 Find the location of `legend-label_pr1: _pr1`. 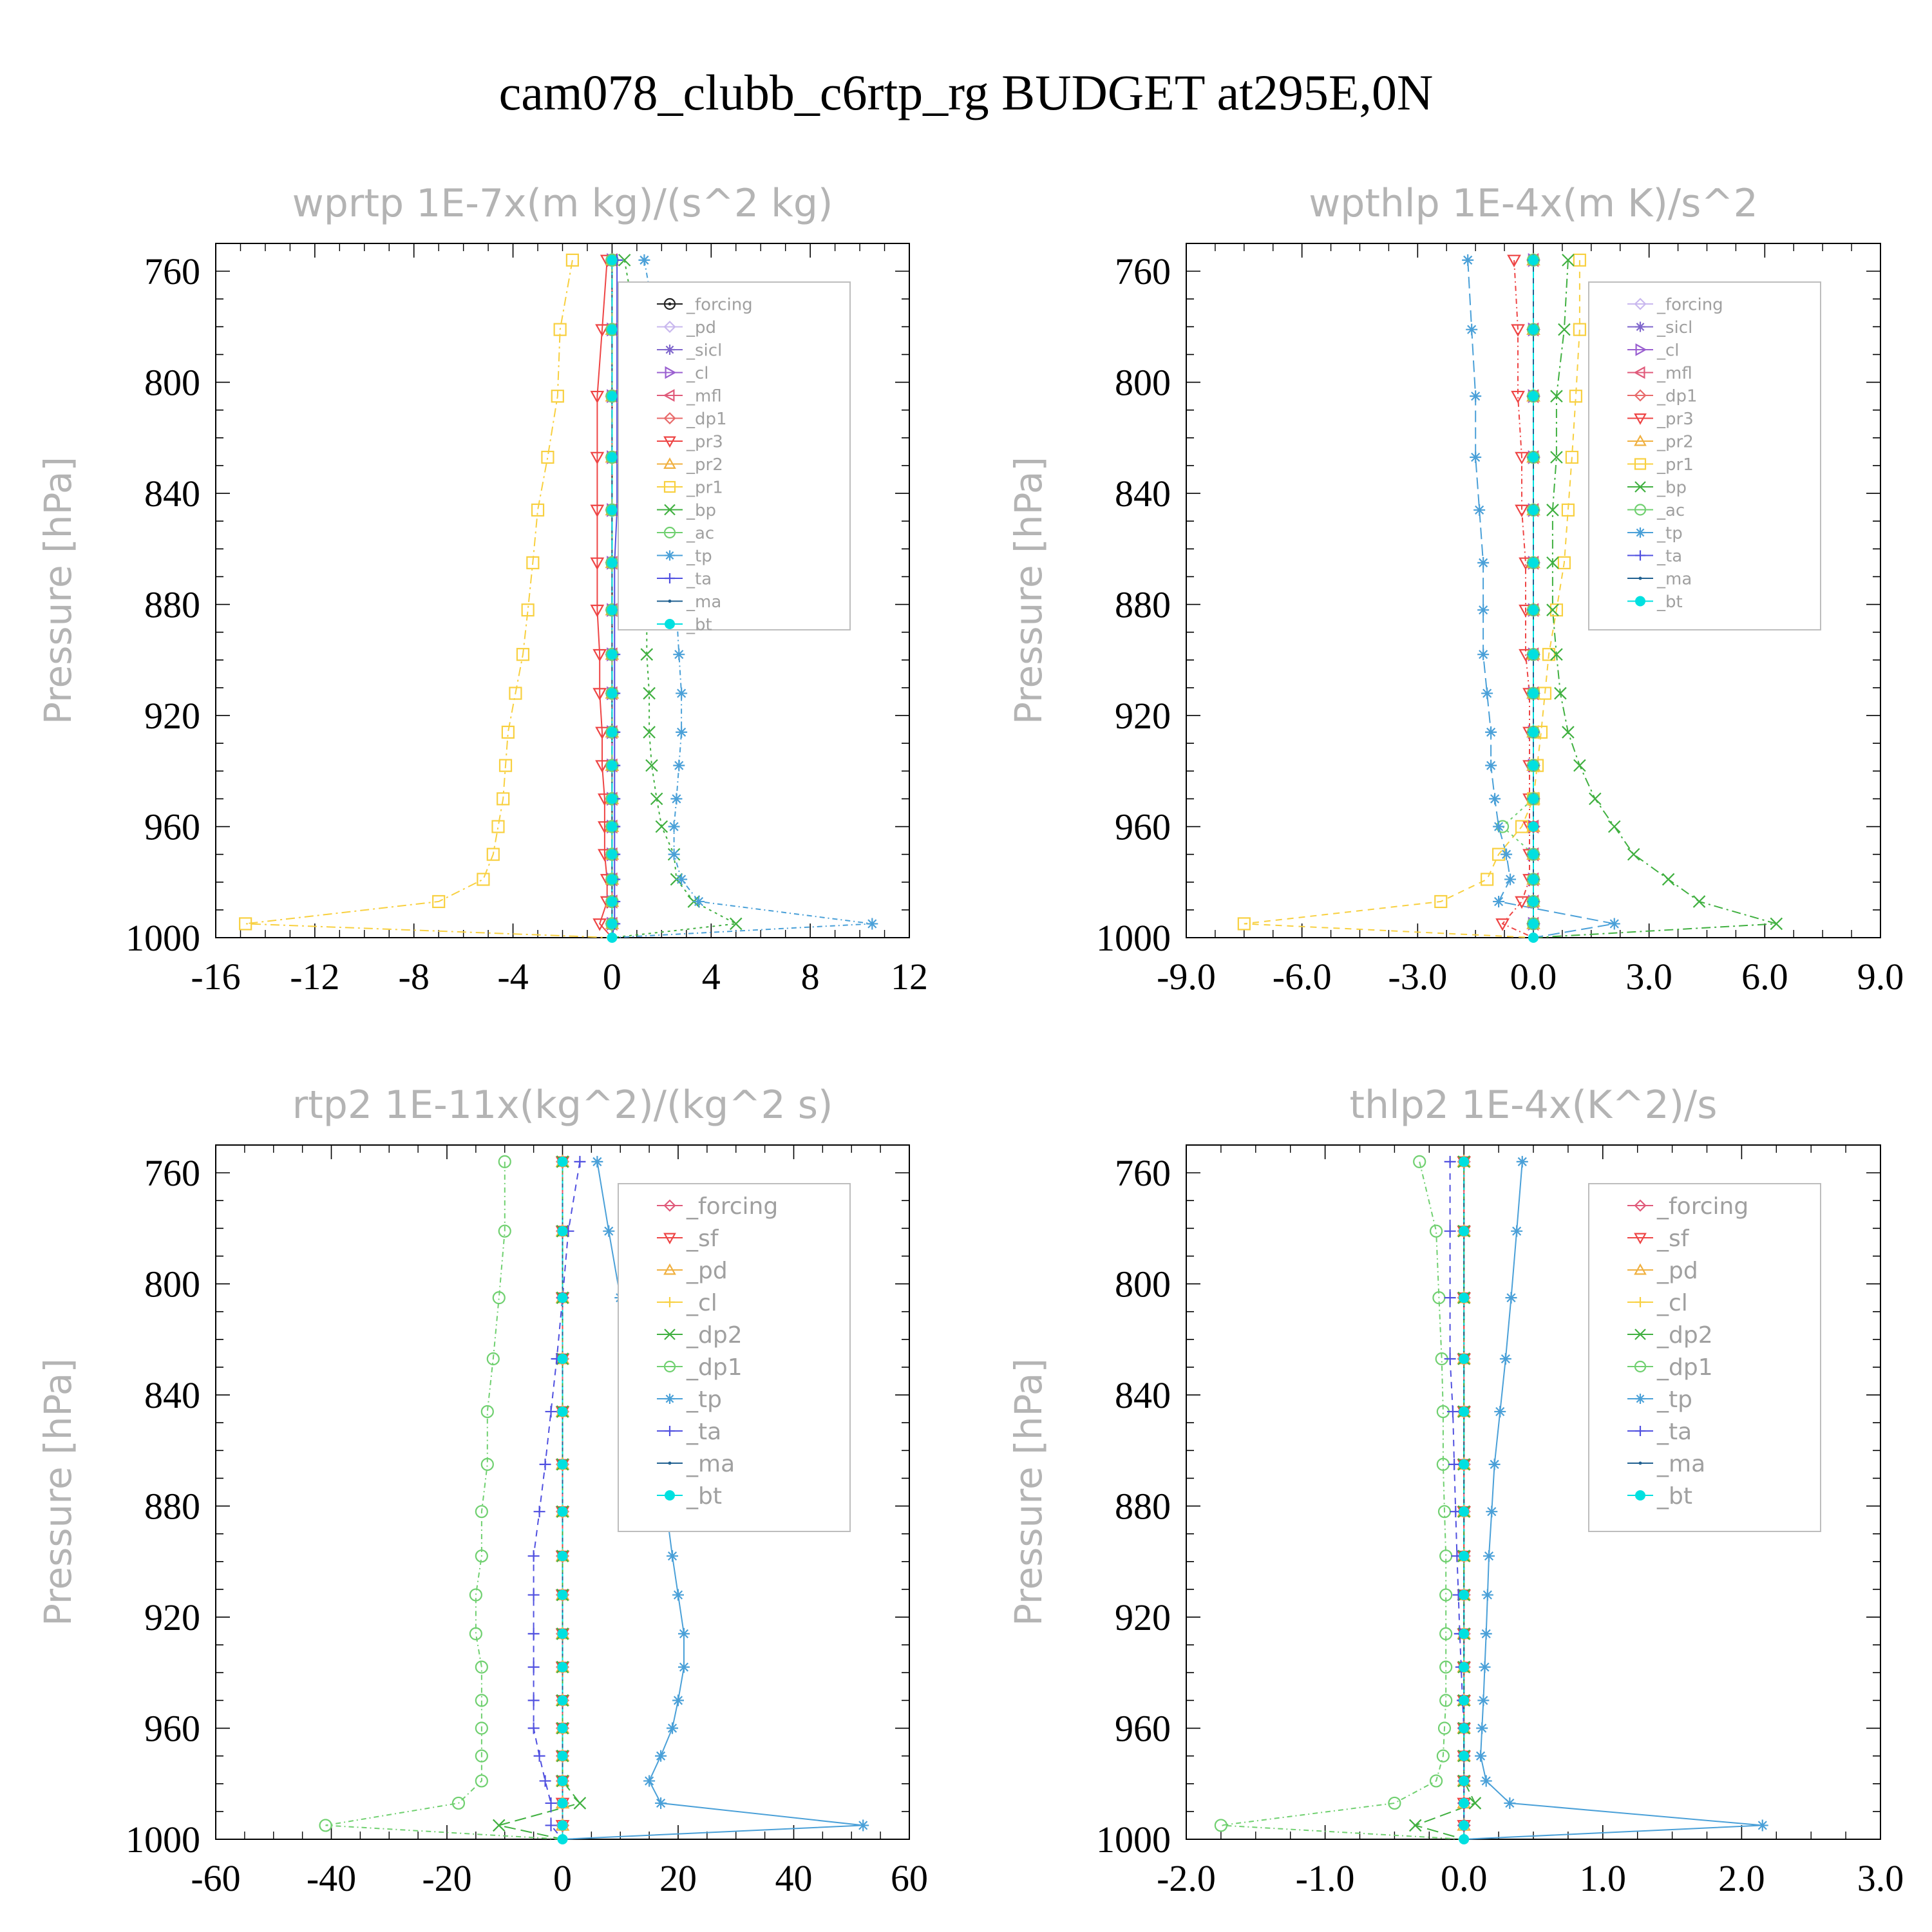

legend-label_pr1: _pr1 is located at coordinates (705, 487).